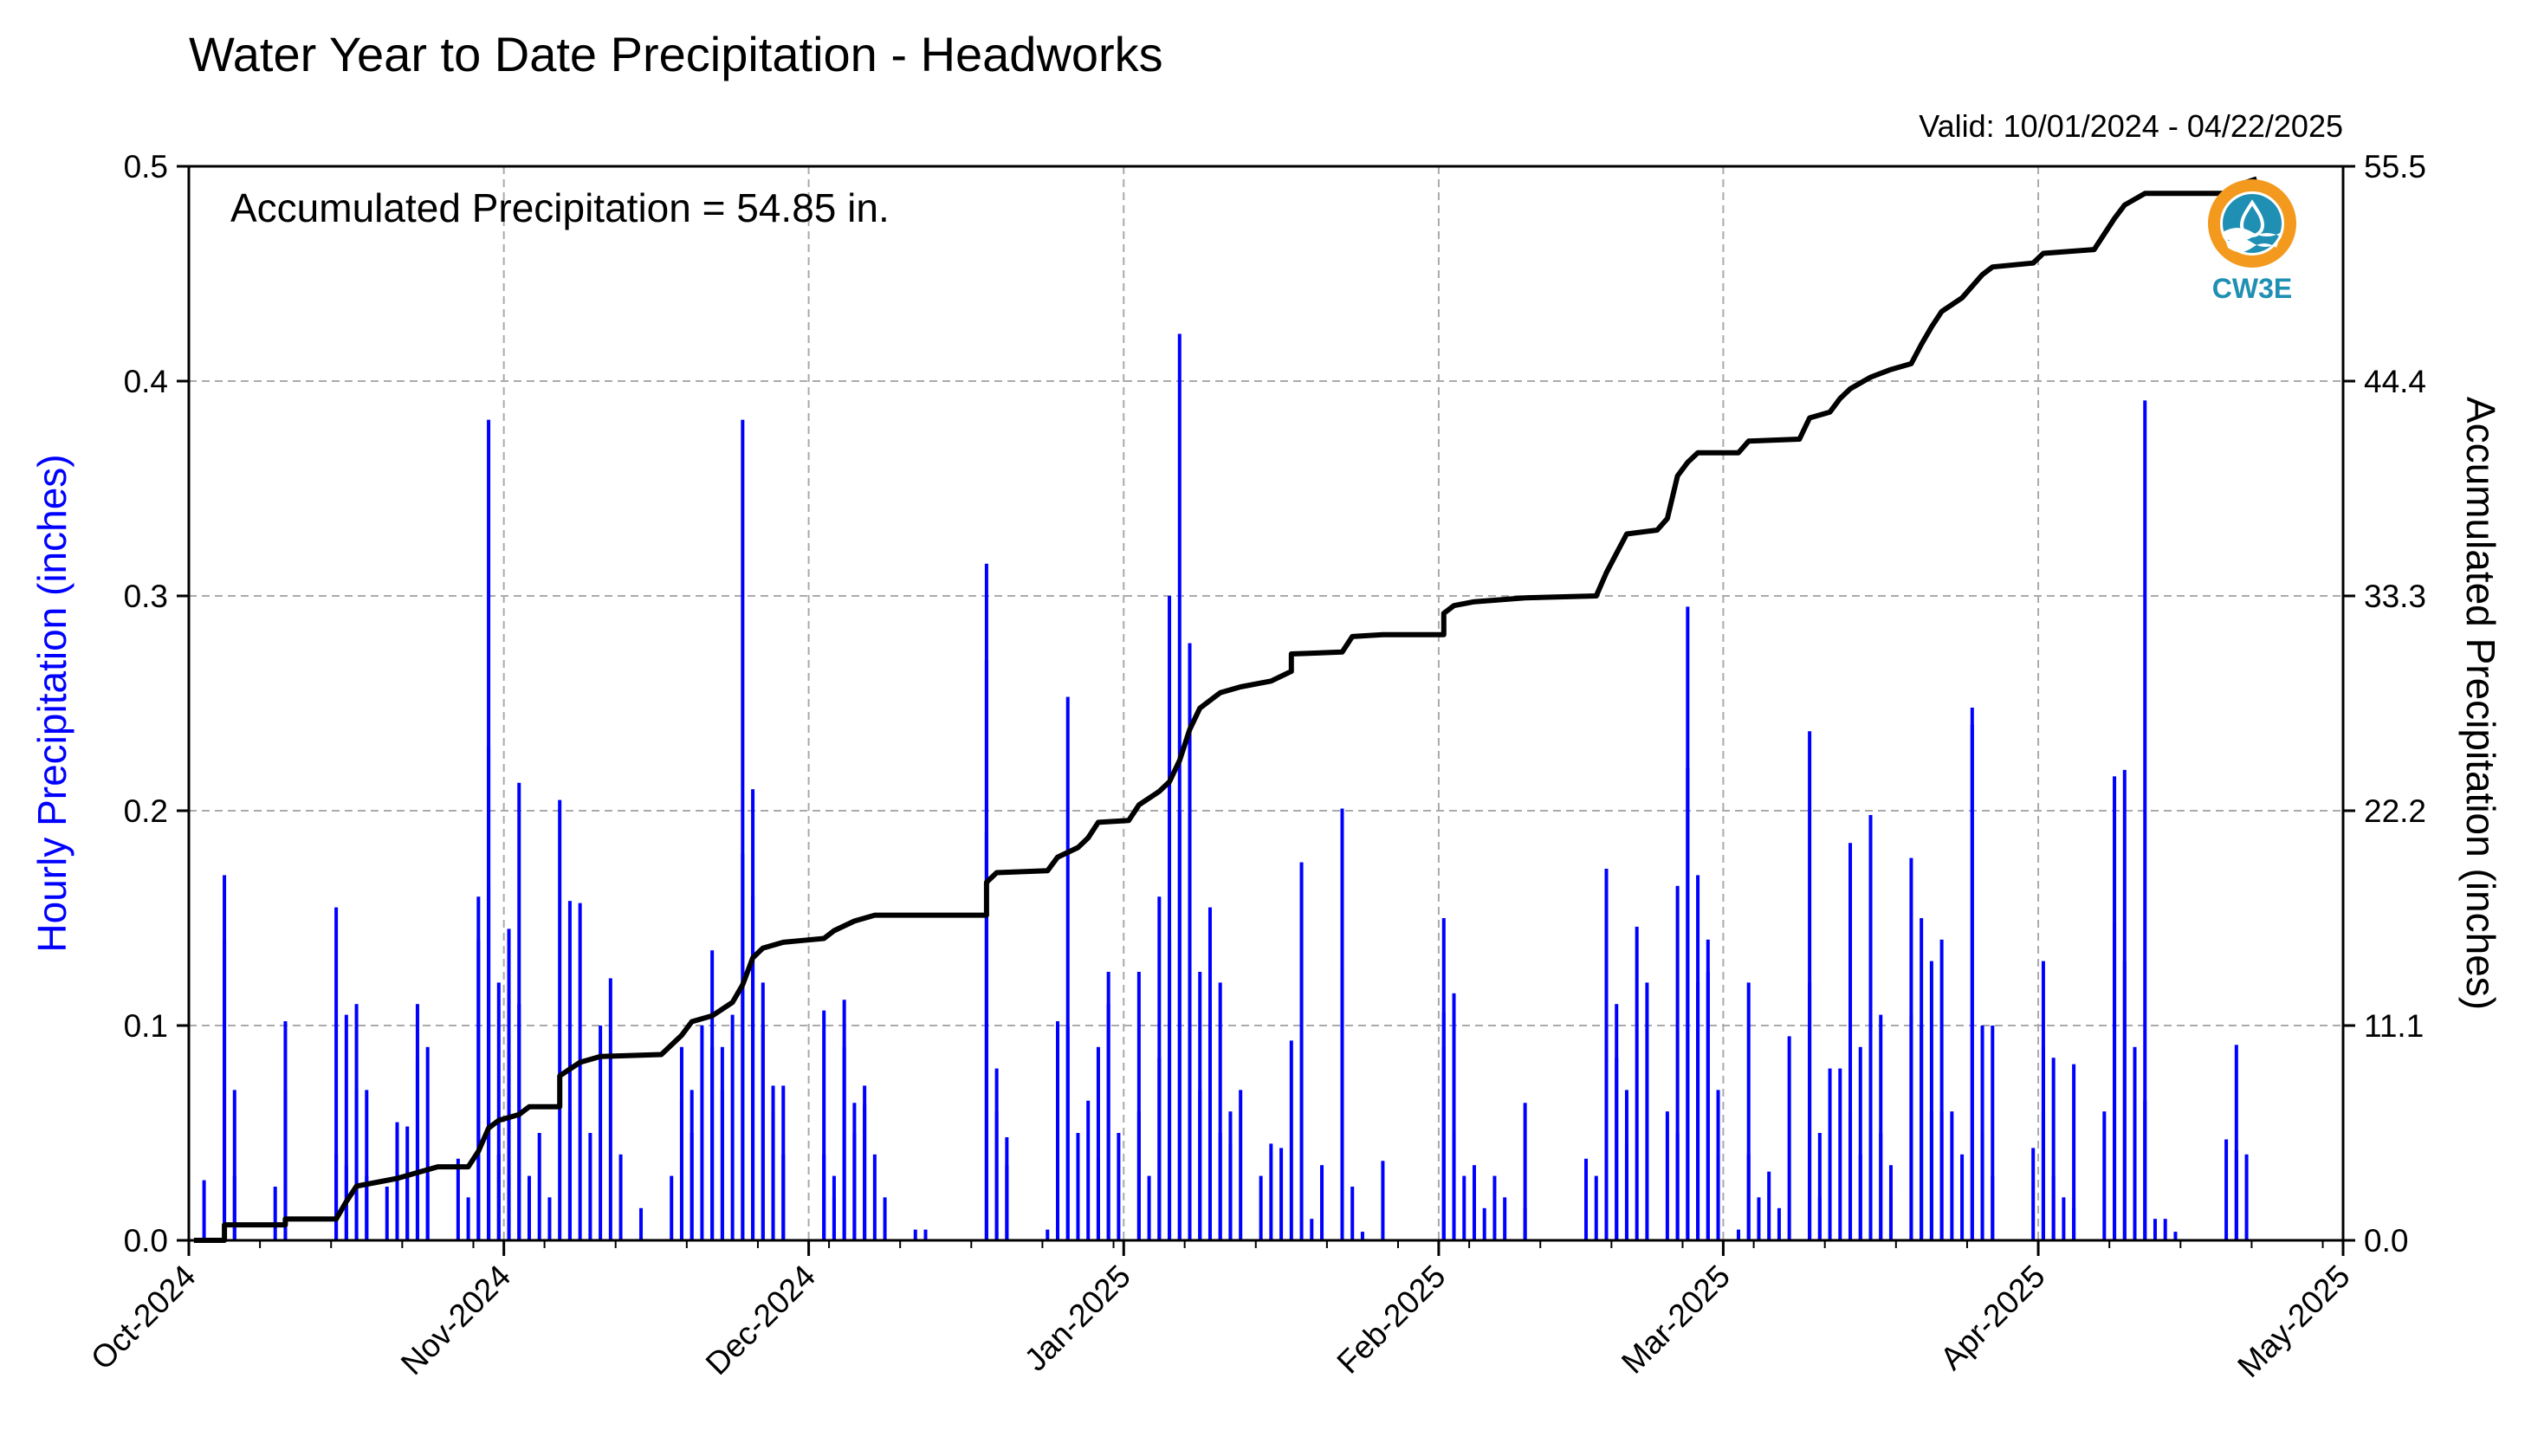  I want to click on y-tick-label: 0.4, so click(146, 381).